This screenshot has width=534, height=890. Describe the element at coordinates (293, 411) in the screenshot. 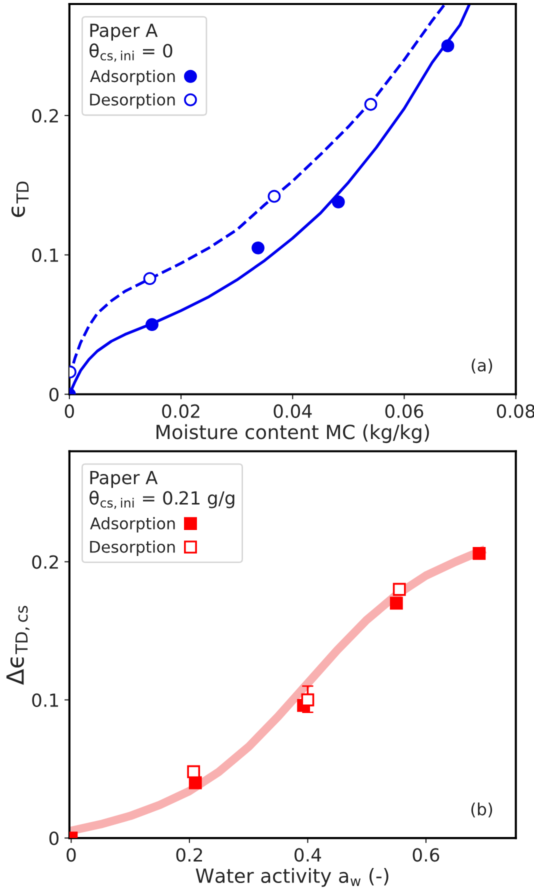

I see `x-tick-label: 0.04` at that location.